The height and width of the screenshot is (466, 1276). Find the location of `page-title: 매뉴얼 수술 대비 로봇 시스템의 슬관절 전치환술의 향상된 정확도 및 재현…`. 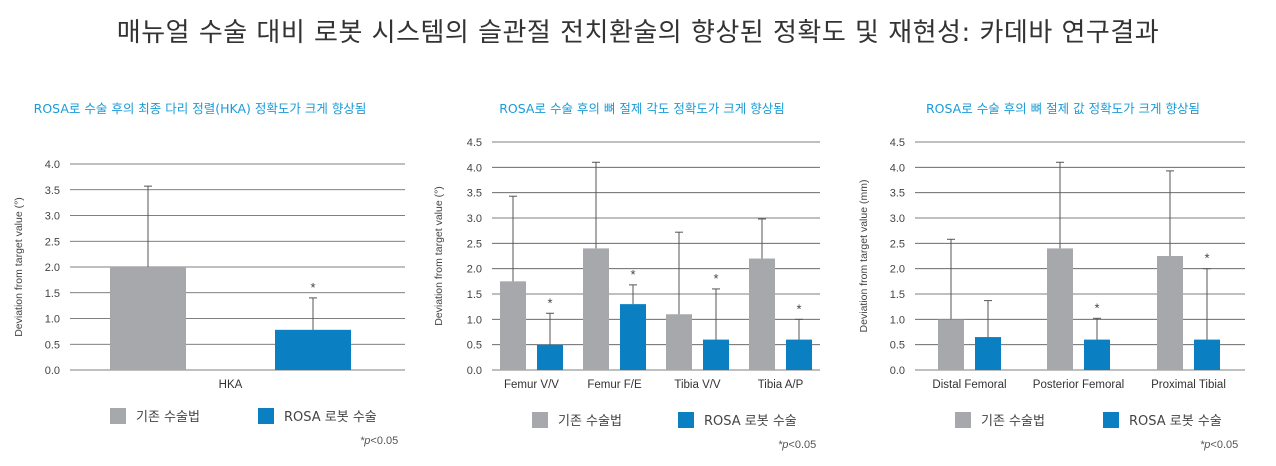

page-title: 매뉴얼 수술 대비 로봇 시스템의 슬관절 전치환술의 향상된 정확도 및 재현… is located at coordinates (638, 33).